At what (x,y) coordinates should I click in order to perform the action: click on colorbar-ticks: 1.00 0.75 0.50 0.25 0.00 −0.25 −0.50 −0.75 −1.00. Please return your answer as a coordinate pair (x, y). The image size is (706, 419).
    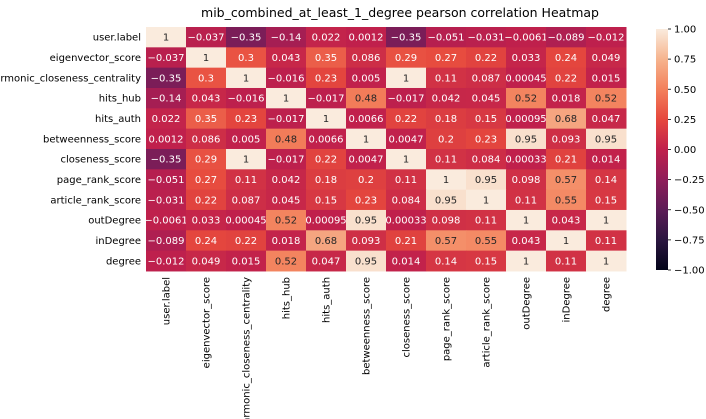
    Looking at the image, I should click on (686, 151).